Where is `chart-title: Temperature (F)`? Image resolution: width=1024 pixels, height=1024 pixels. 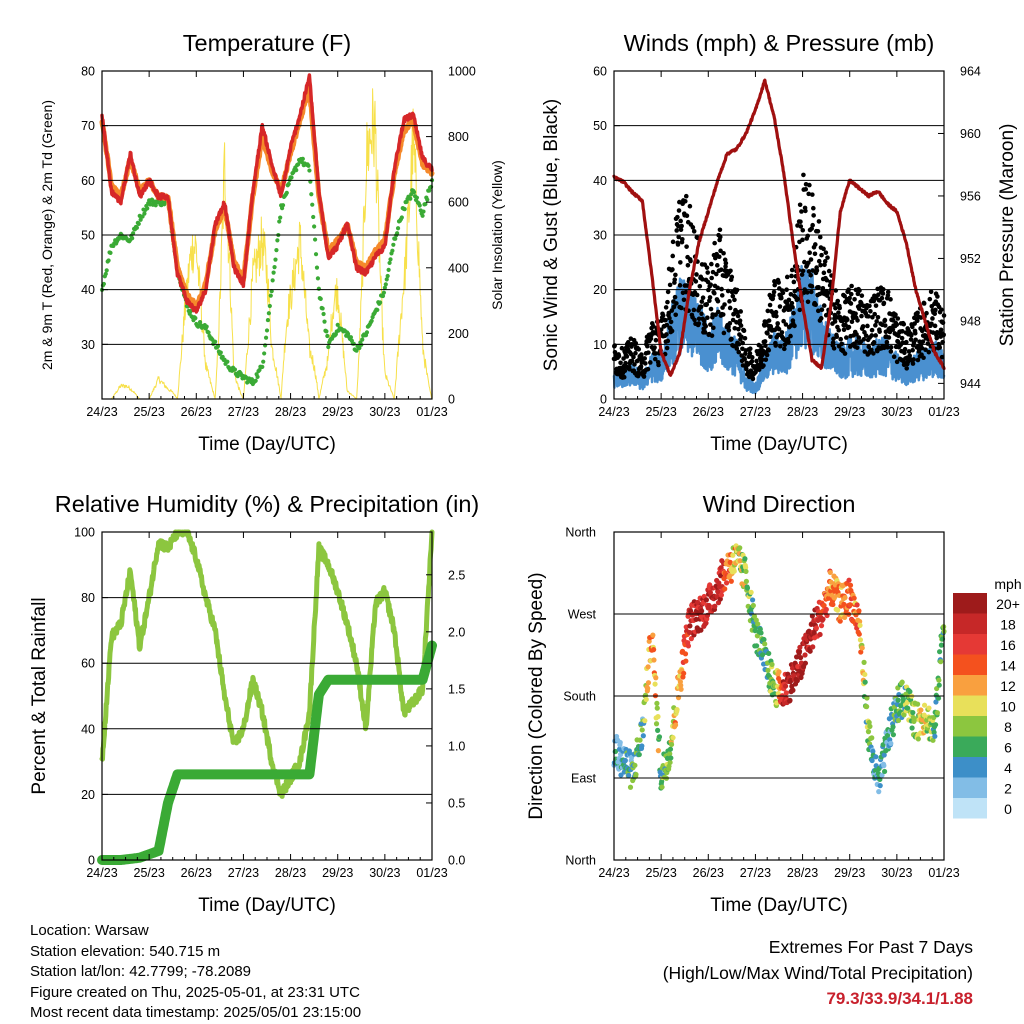 chart-title: Temperature (F) is located at coordinates (267, 43).